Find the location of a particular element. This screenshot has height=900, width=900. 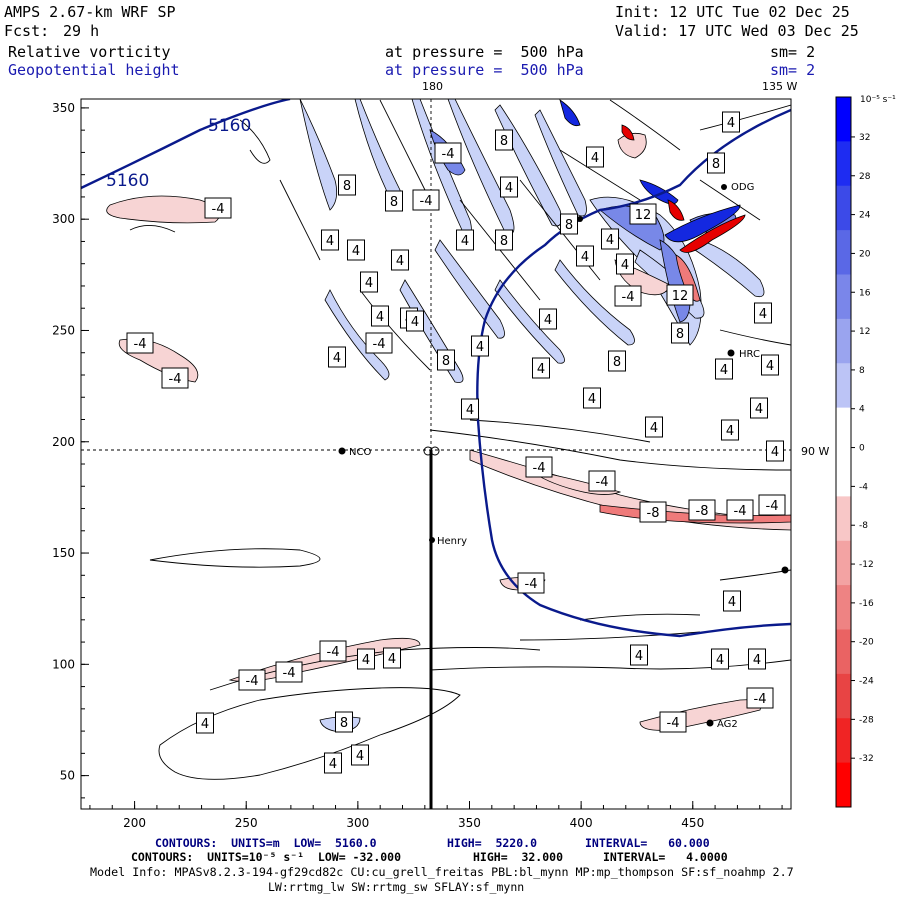

vorticity-contour-info-c: INTERVAL= 4.0000 is located at coordinates (665, 857).